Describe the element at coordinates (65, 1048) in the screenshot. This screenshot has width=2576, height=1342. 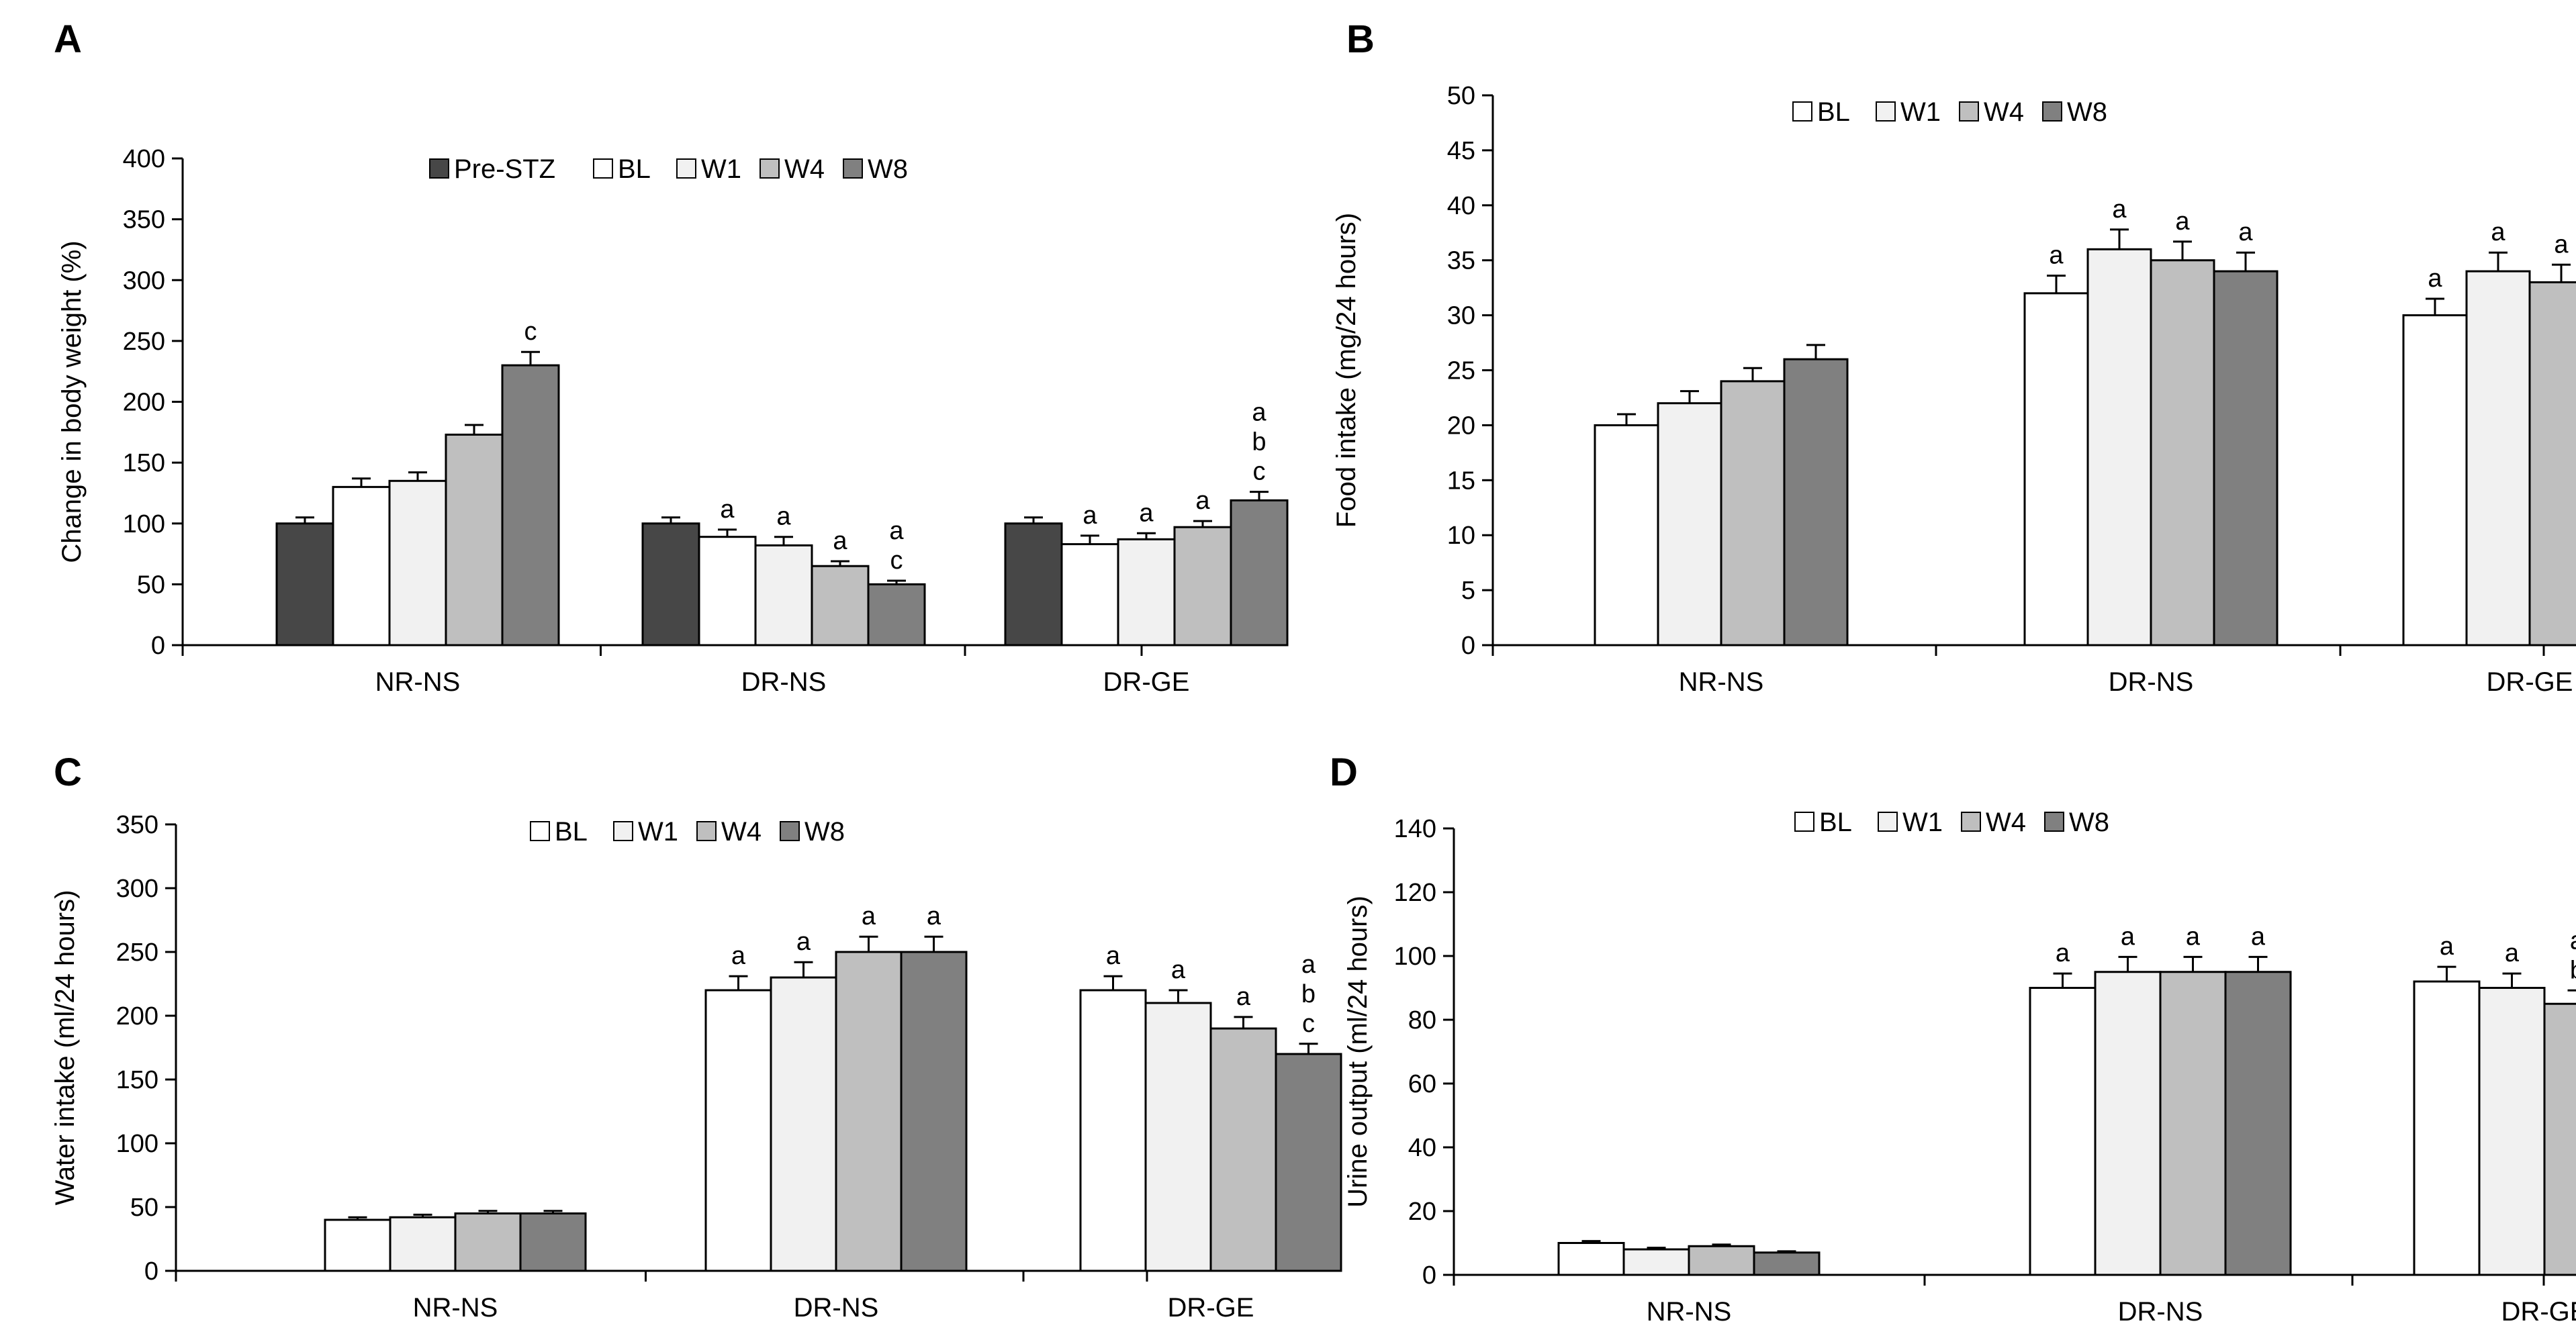
I see `y-axis-label: Water intake (ml/24 hours)` at that location.